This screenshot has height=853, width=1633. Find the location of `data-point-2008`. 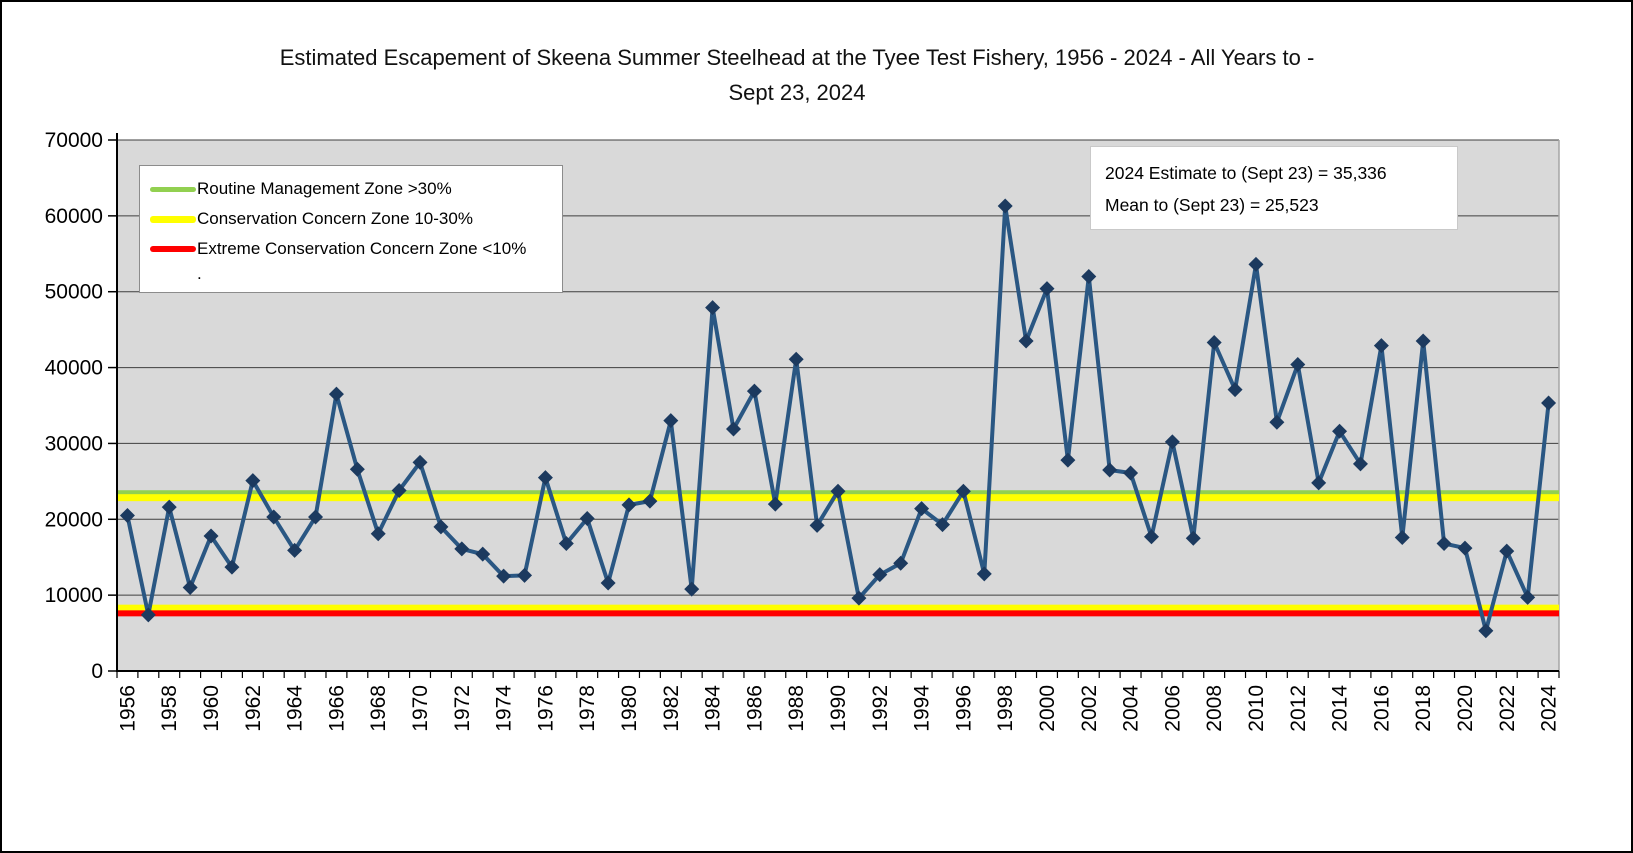

data-point-2008 is located at coordinates (1214, 343).